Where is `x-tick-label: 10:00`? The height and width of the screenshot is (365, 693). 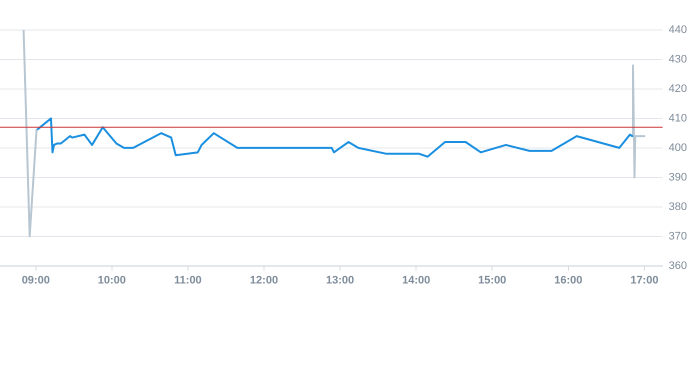 x-tick-label: 10:00 is located at coordinates (112, 280).